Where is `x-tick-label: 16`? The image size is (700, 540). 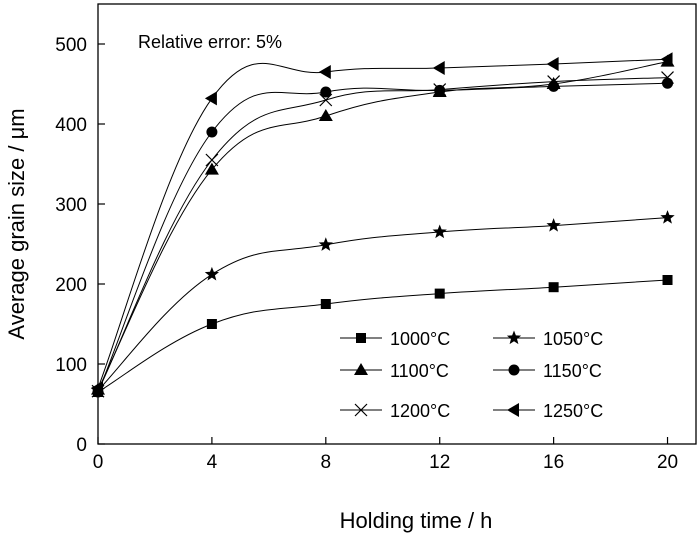 x-tick-label: 16 is located at coordinates (553, 462).